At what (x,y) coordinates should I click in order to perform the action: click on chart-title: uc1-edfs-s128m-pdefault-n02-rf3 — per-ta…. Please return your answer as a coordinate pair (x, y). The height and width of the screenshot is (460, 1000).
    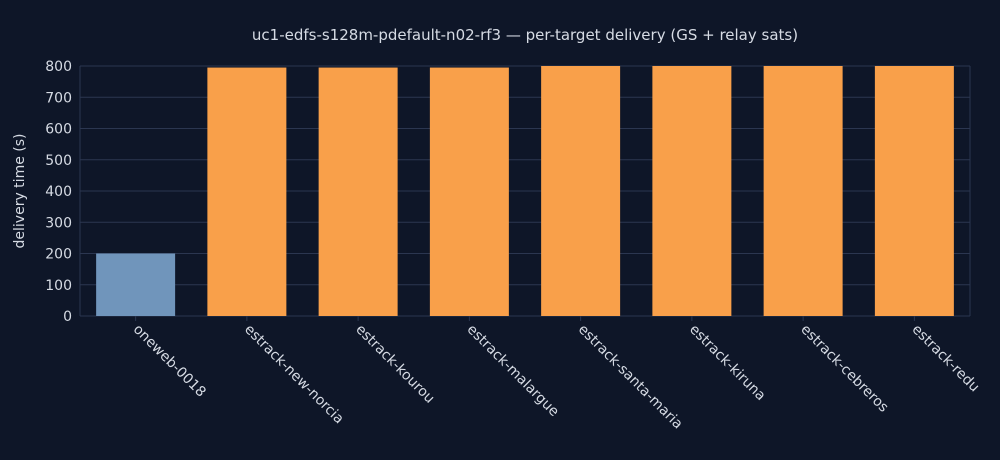
    Looking at the image, I should click on (525, 35).